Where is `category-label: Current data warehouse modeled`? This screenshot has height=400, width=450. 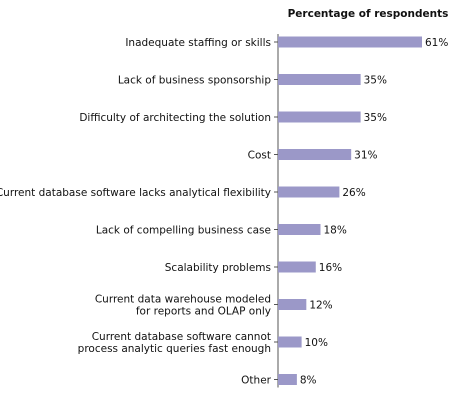 category-label: Current data warehouse modeled is located at coordinates (183, 300).